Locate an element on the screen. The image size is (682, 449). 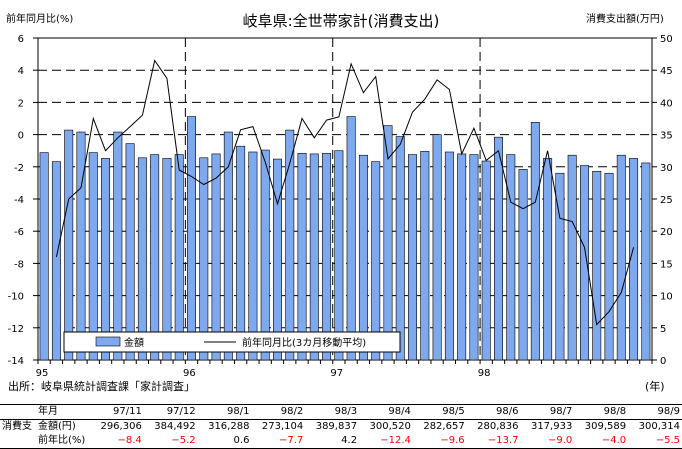
year-label: 95 is located at coordinates (42, 373).